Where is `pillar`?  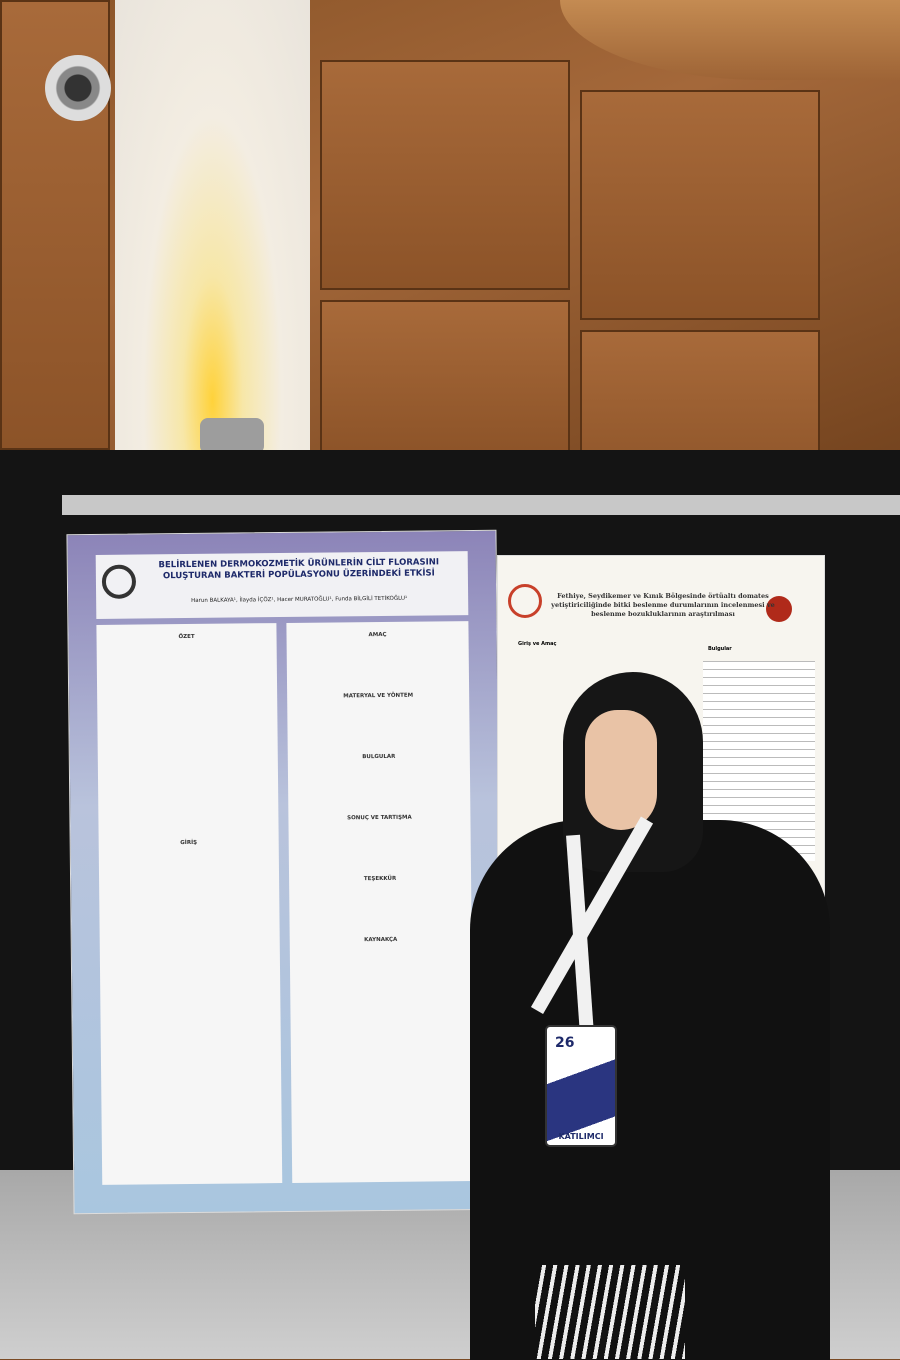 pillar is located at coordinates (212, 227).